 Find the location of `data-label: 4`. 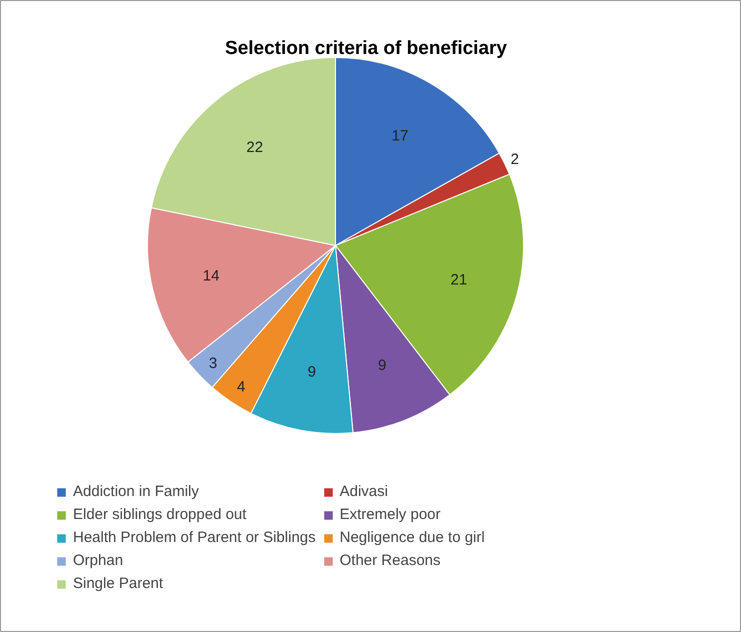

data-label: 4 is located at coordinates (241, 387).